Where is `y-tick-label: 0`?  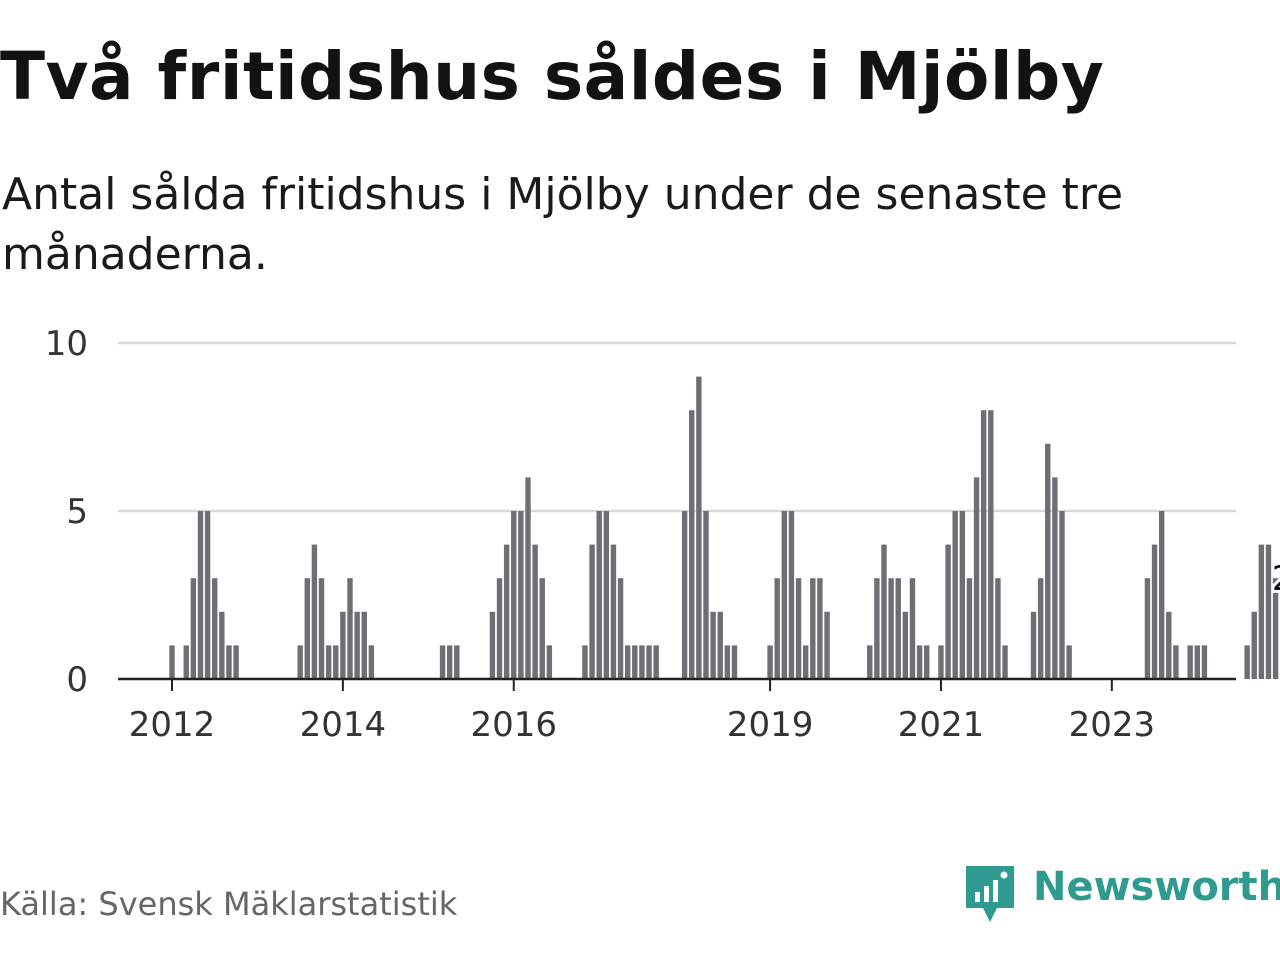 y-tick-label: 0 is located at coordinates (77, 680).